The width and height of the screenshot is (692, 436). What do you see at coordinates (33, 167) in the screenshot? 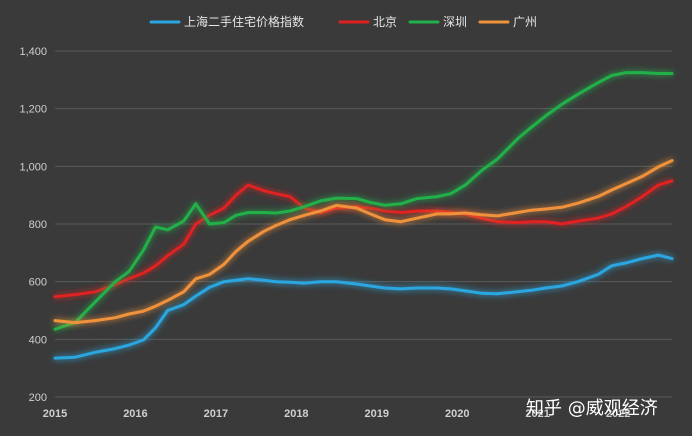
I see `y-tick-label: 1,000` at bounding box center [33, 167].